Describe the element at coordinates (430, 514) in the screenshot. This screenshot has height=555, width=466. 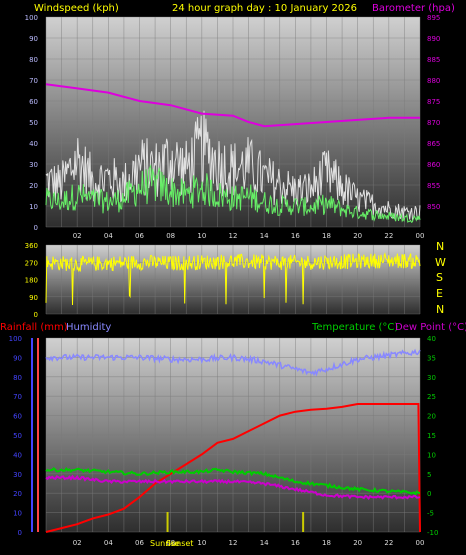
I see `temperature-y-tick-label: -5` at that location.